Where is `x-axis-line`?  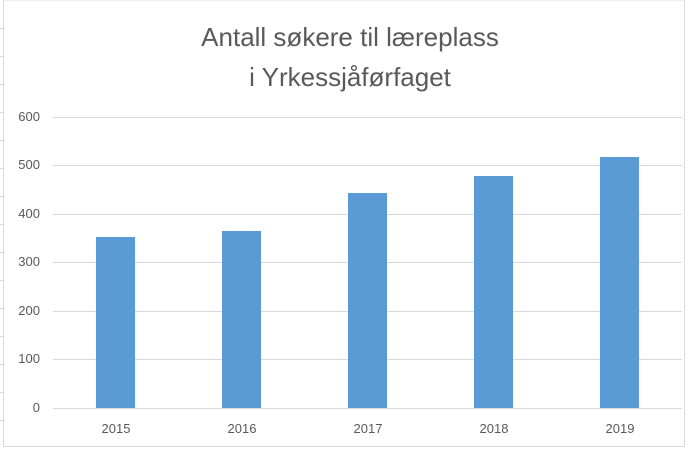
x-axis-line is located at coordinates (367, 408).